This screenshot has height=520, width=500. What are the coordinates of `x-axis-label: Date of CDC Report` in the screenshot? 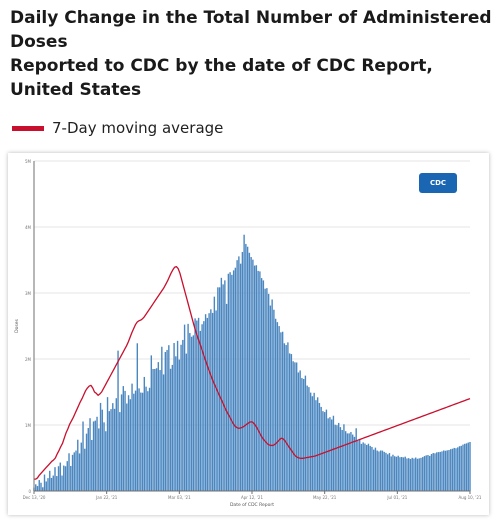 It's located at (252, 505).